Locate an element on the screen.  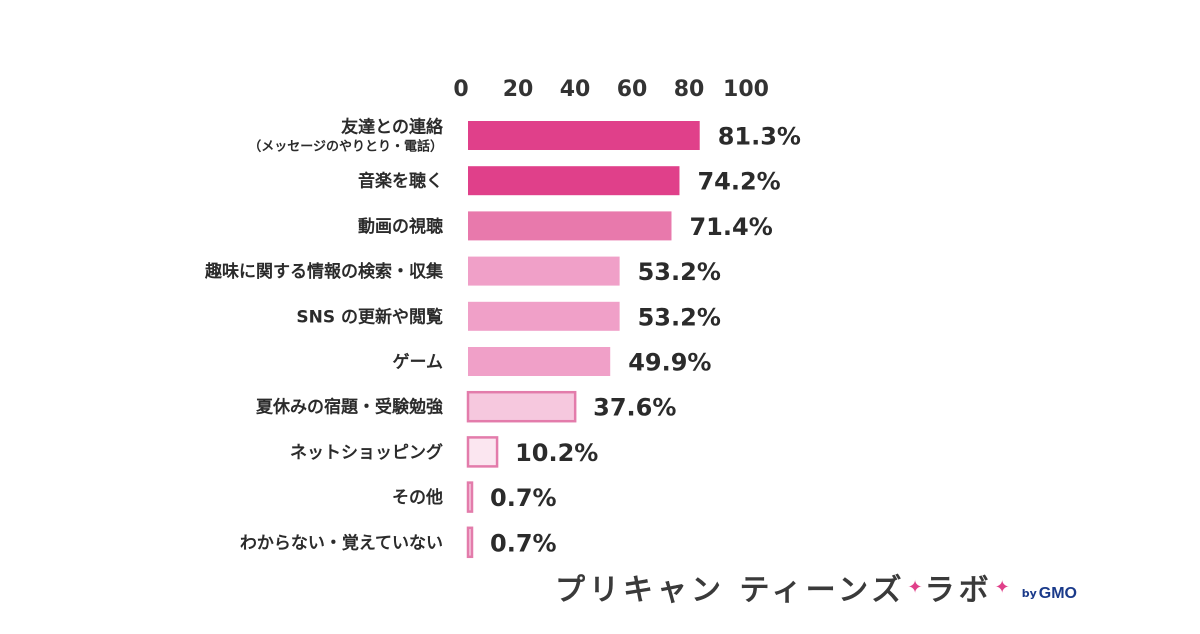
category-label: 友達との連絡 is located at coordinates (392, 127).